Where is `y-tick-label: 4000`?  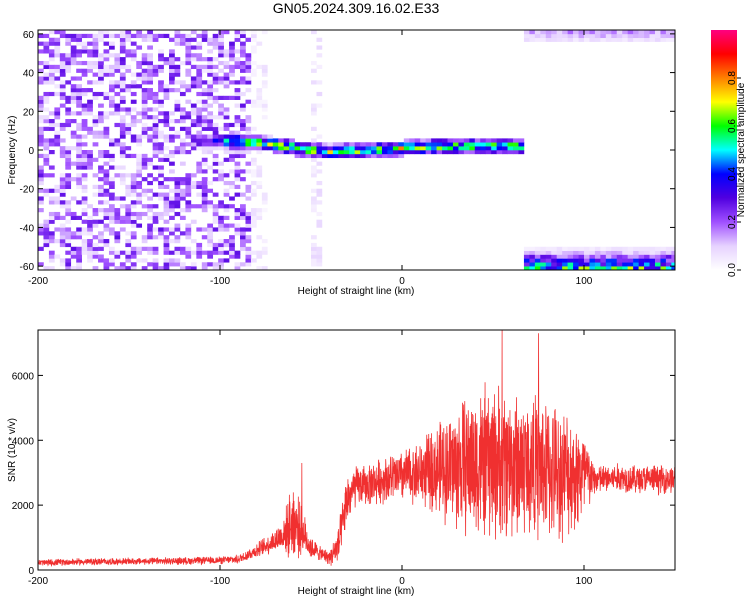
y-tick-label: 4000 is located at coordinates (23, 441).